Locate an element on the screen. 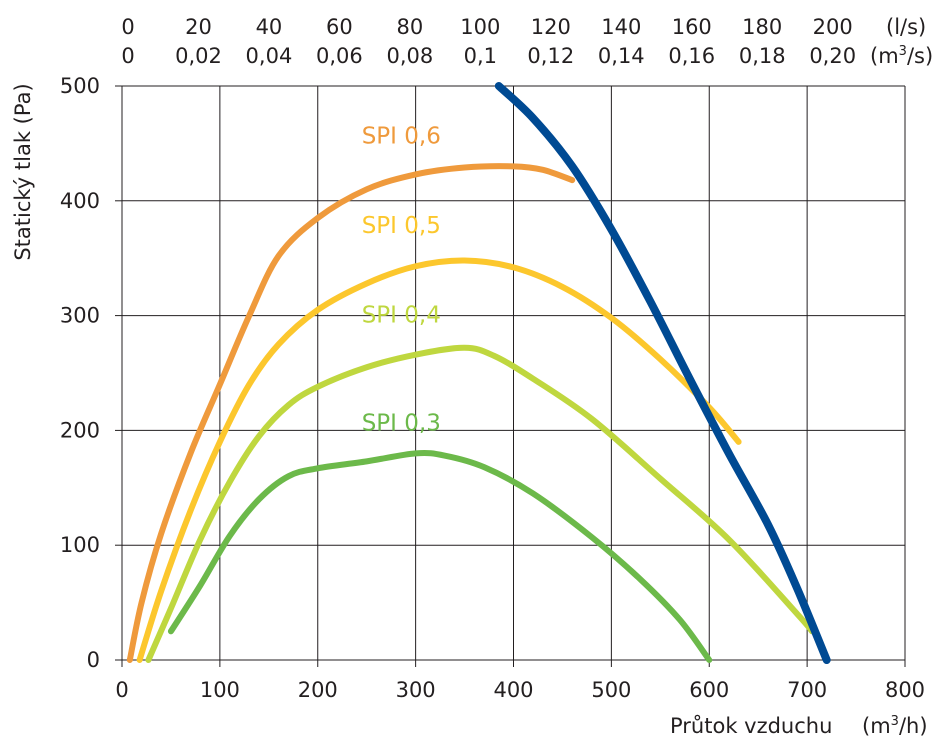 The image size is (939, 752). y-axis-title: Statický tlak (Pa) is located at coordinates (23, 171).